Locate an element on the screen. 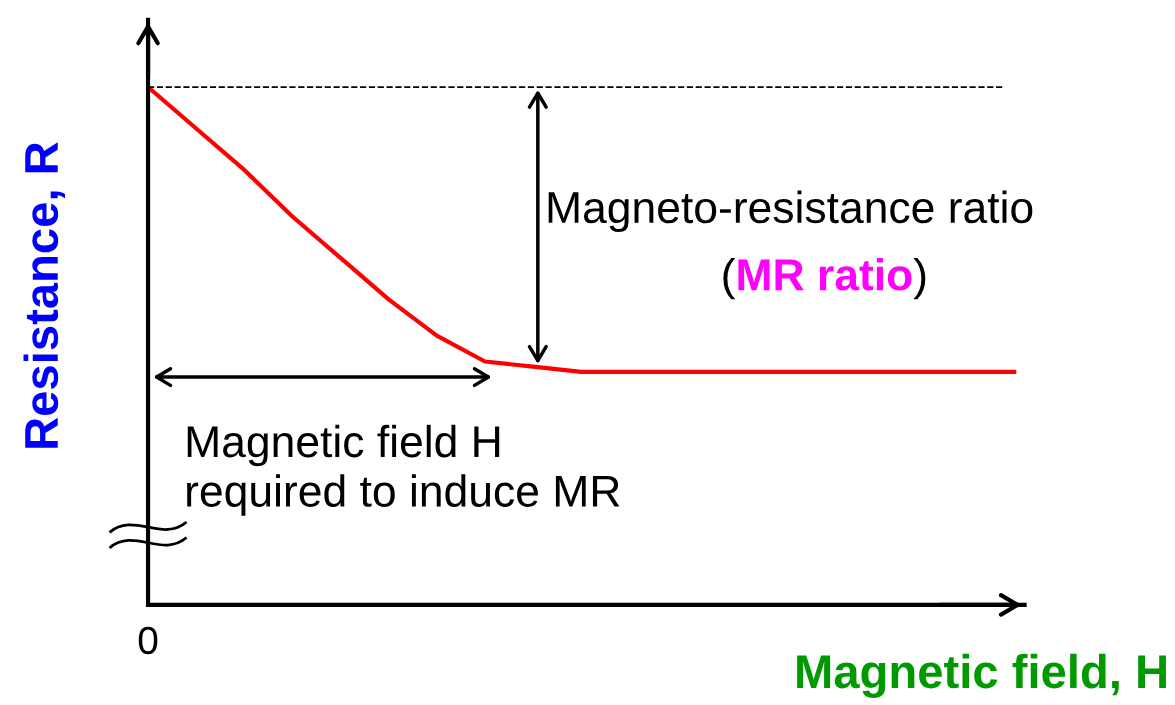 Image resolution: width=1175 pixels, height=705 pixels. annotation: (MR ratio) is located at coordinates (824, 278).